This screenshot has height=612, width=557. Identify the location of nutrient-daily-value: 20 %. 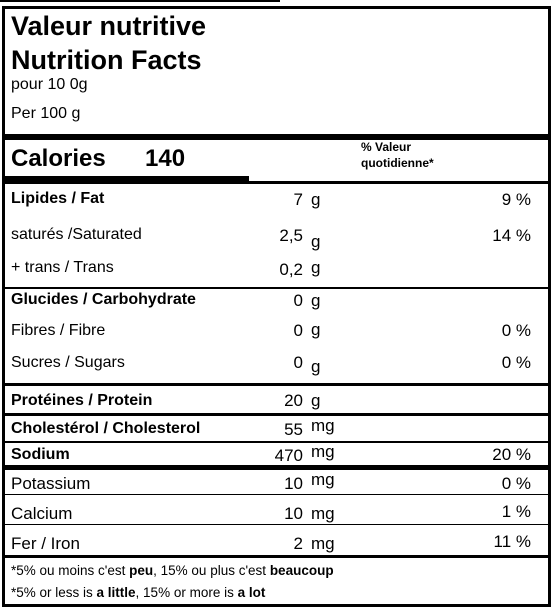
(511, 454).